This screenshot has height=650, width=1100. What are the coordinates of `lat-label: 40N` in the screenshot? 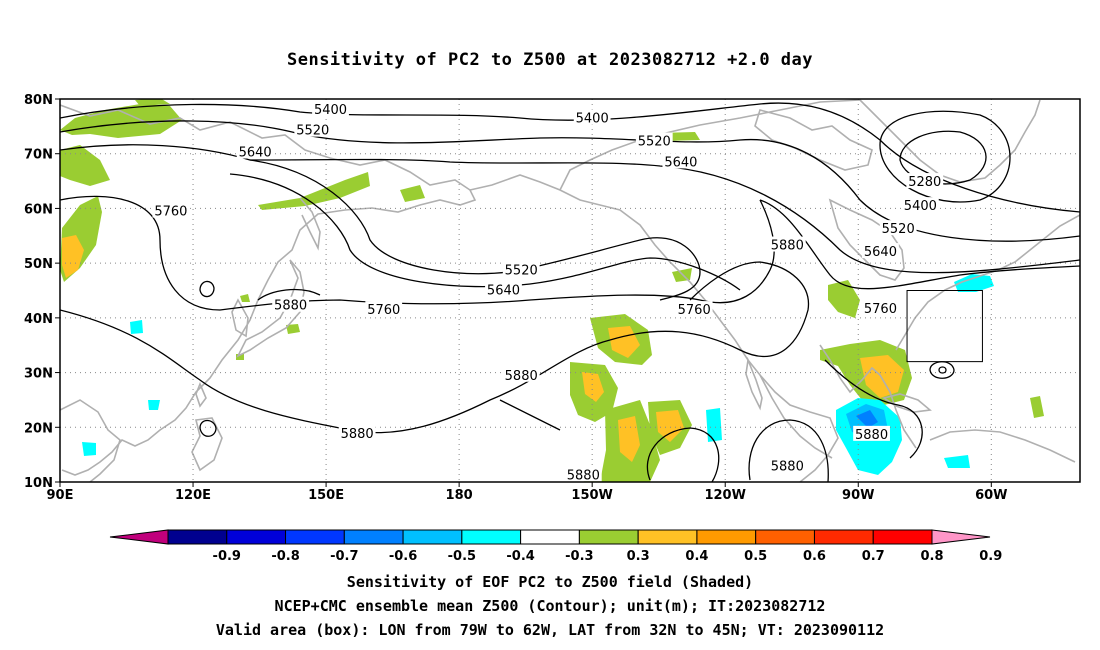 It's located at (38, 319).